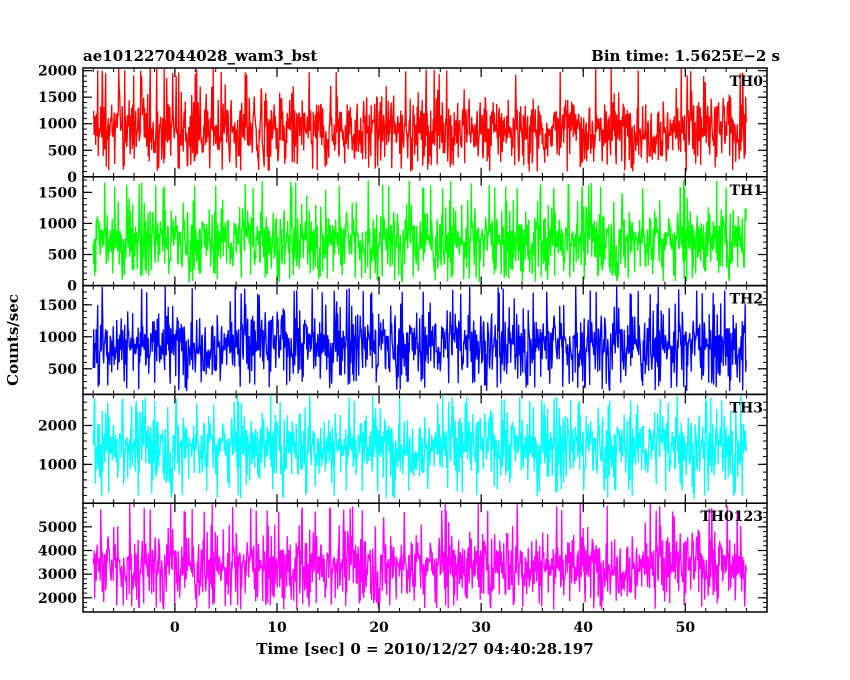 This screenshot has height=680, width=850. What do you see at coordinates (746, 300) in the screenshot?
I see `panel-label-th2: TH2` at bounding box center [746, 300].